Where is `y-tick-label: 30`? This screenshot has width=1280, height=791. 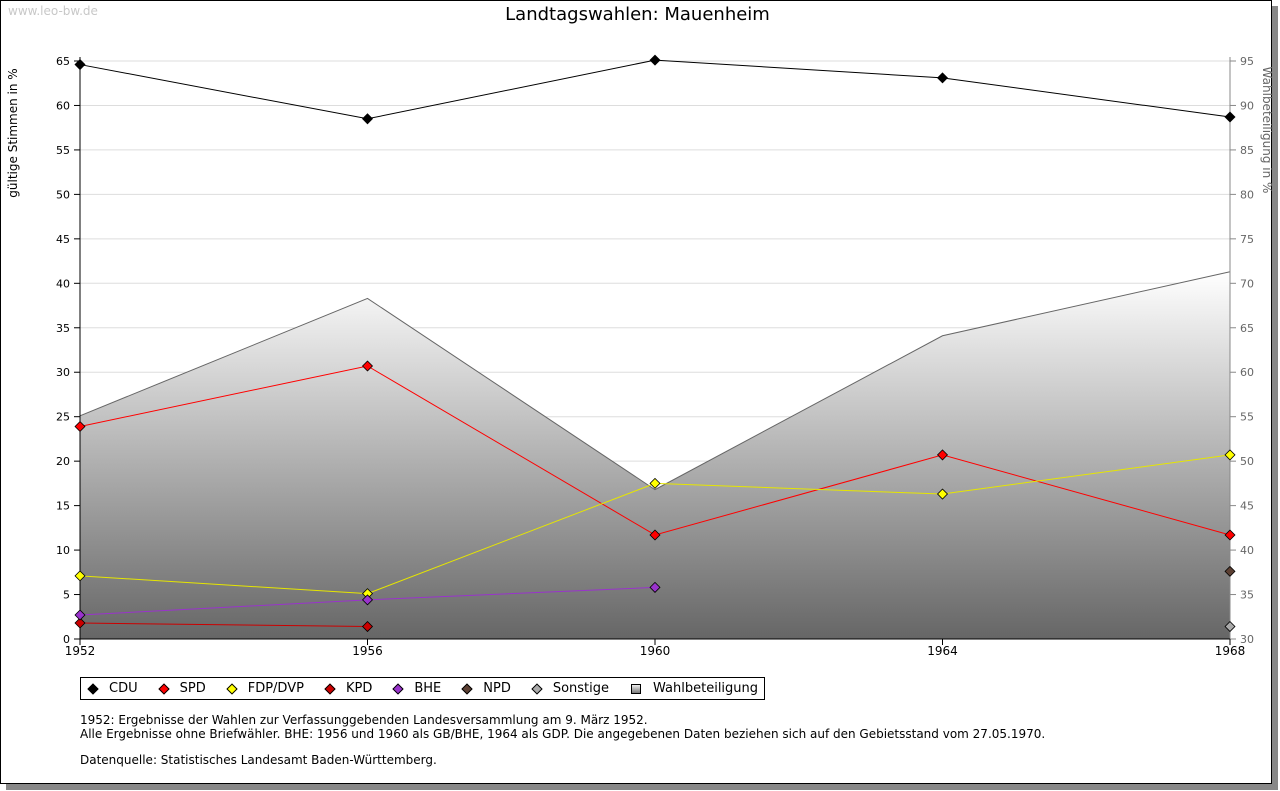 y-tick-label: 30 is located at coordinates (63, 372).